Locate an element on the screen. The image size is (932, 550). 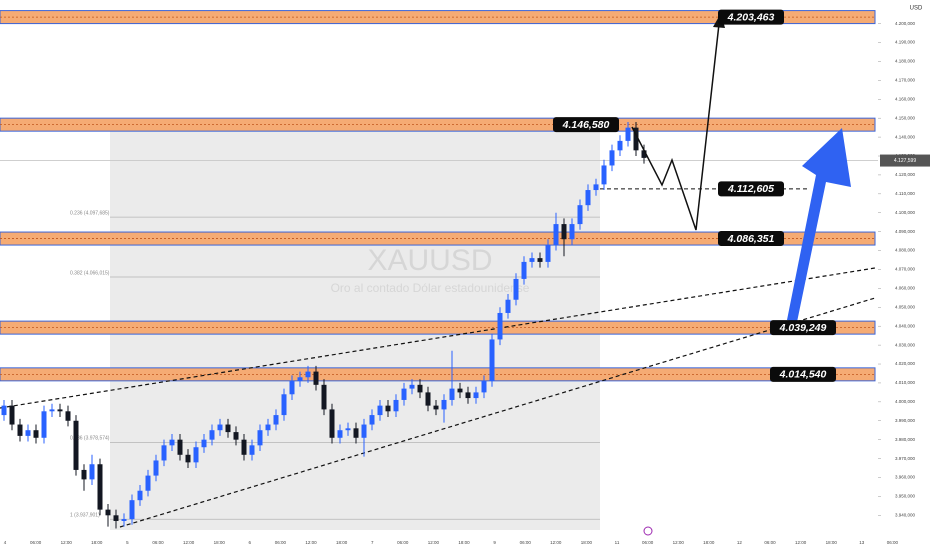
y-tick-label: 3.970,000 is located at coordinates (905, 458).